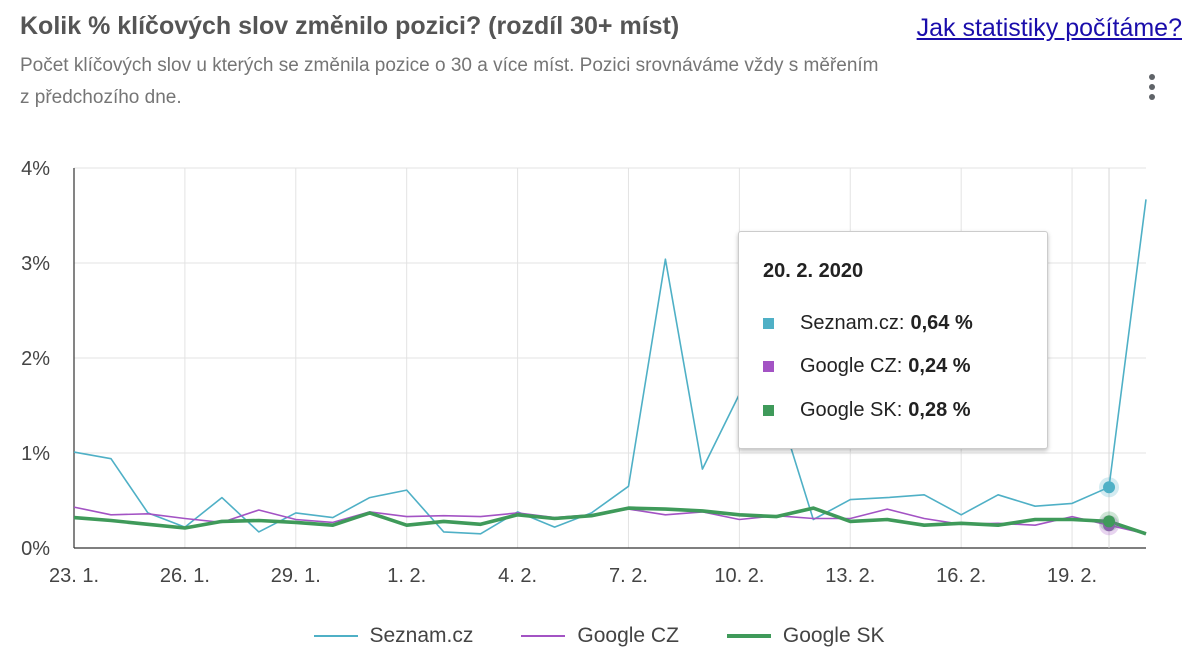 This screenshot has width=1198, height=670. I want to click on chart-legend: Seznam.cz Google CZ Google SK, so click(599, 636).